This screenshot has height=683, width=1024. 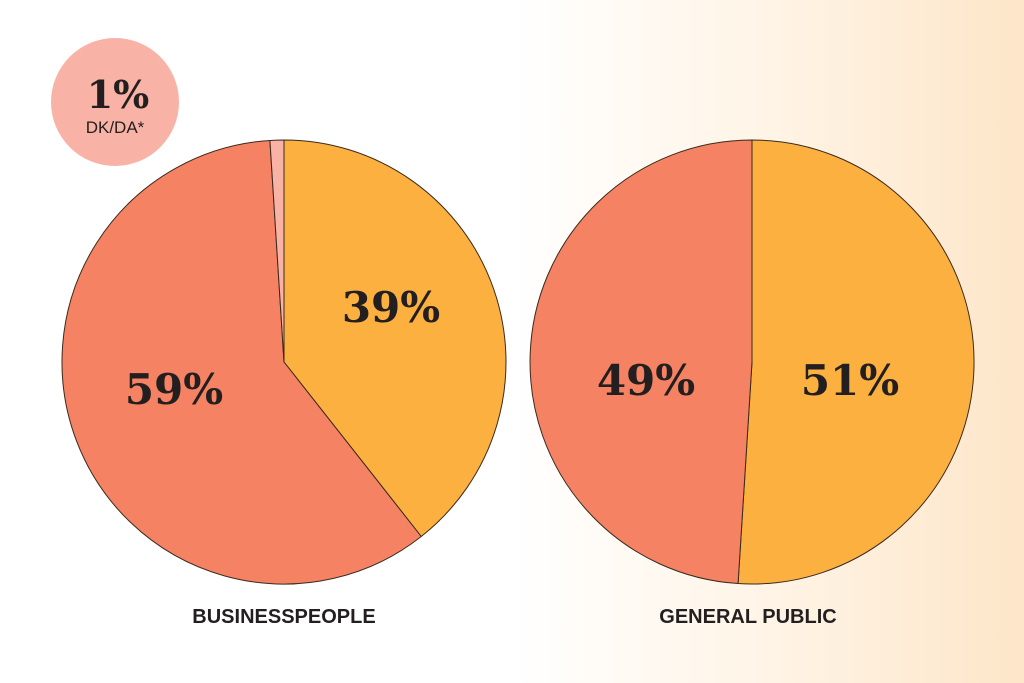 I want to click on dk-da-value: 1%, so click(x=118, y=94).